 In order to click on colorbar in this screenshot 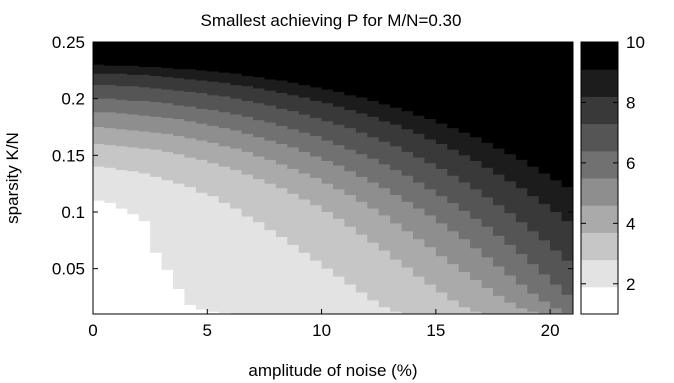, I will do `click(599, 178)`.